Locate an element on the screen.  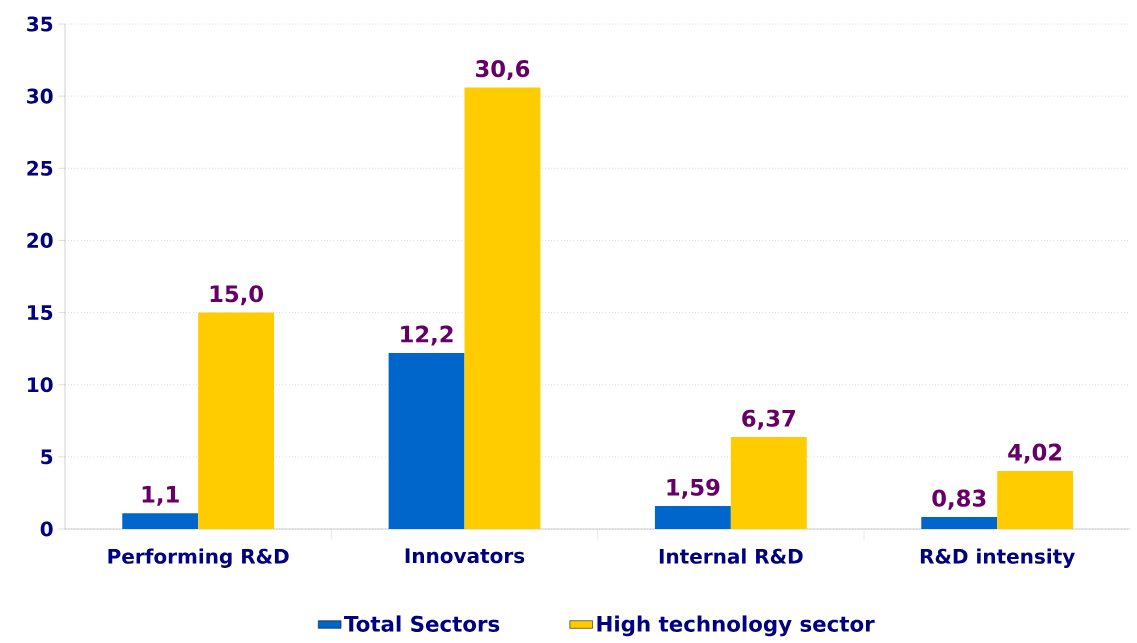
y-tick-label: 35 is located at coordinates (40, 24).